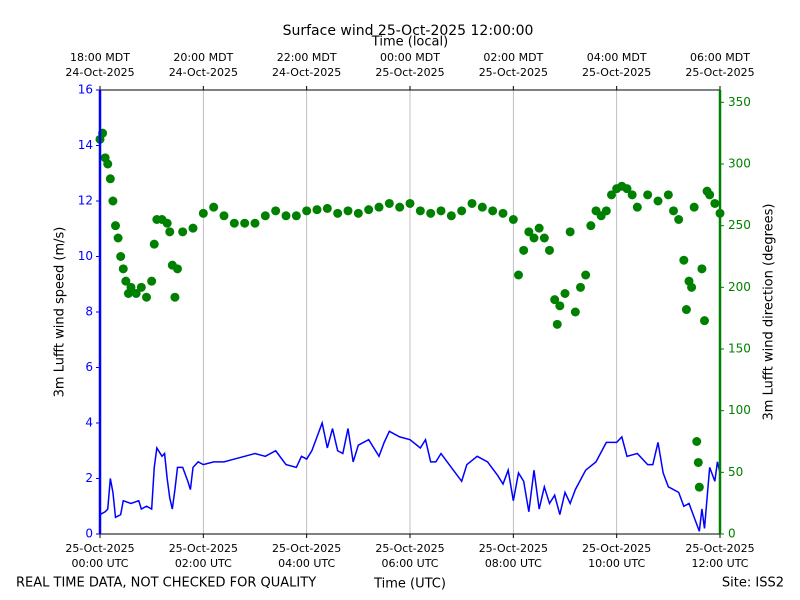 The width and height of the screenshot is (800, 600). What do you see at coordinates (513, 556) in the screenshot?
I see `x-tick-label: 25-Oct-2025 08:00 UTC` at bounding box center [513, 556].